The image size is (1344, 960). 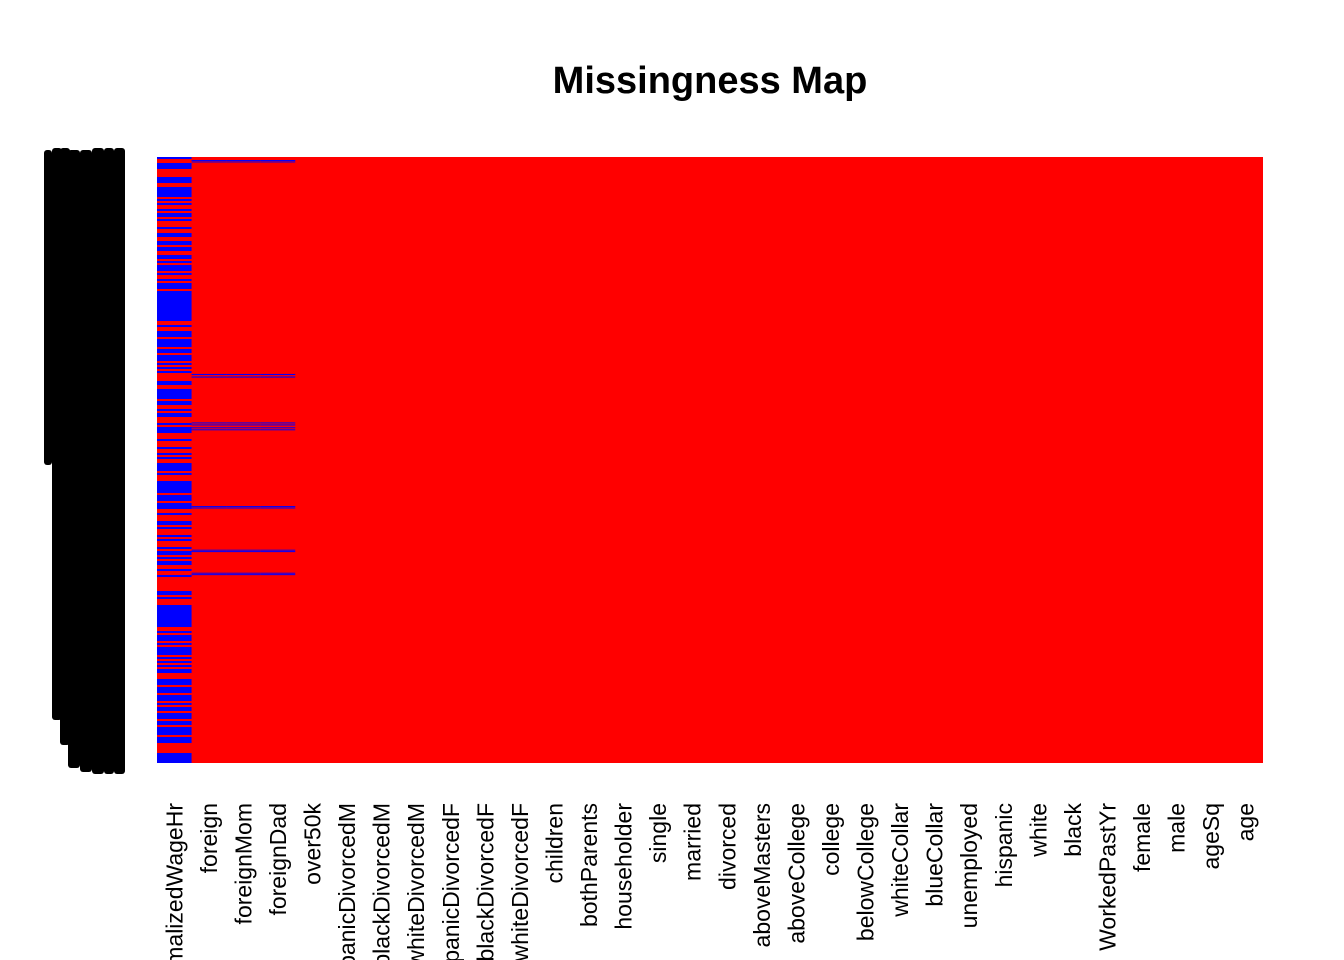 I want to click on variable-label: aboveCollege, so click(x=796, y=873).